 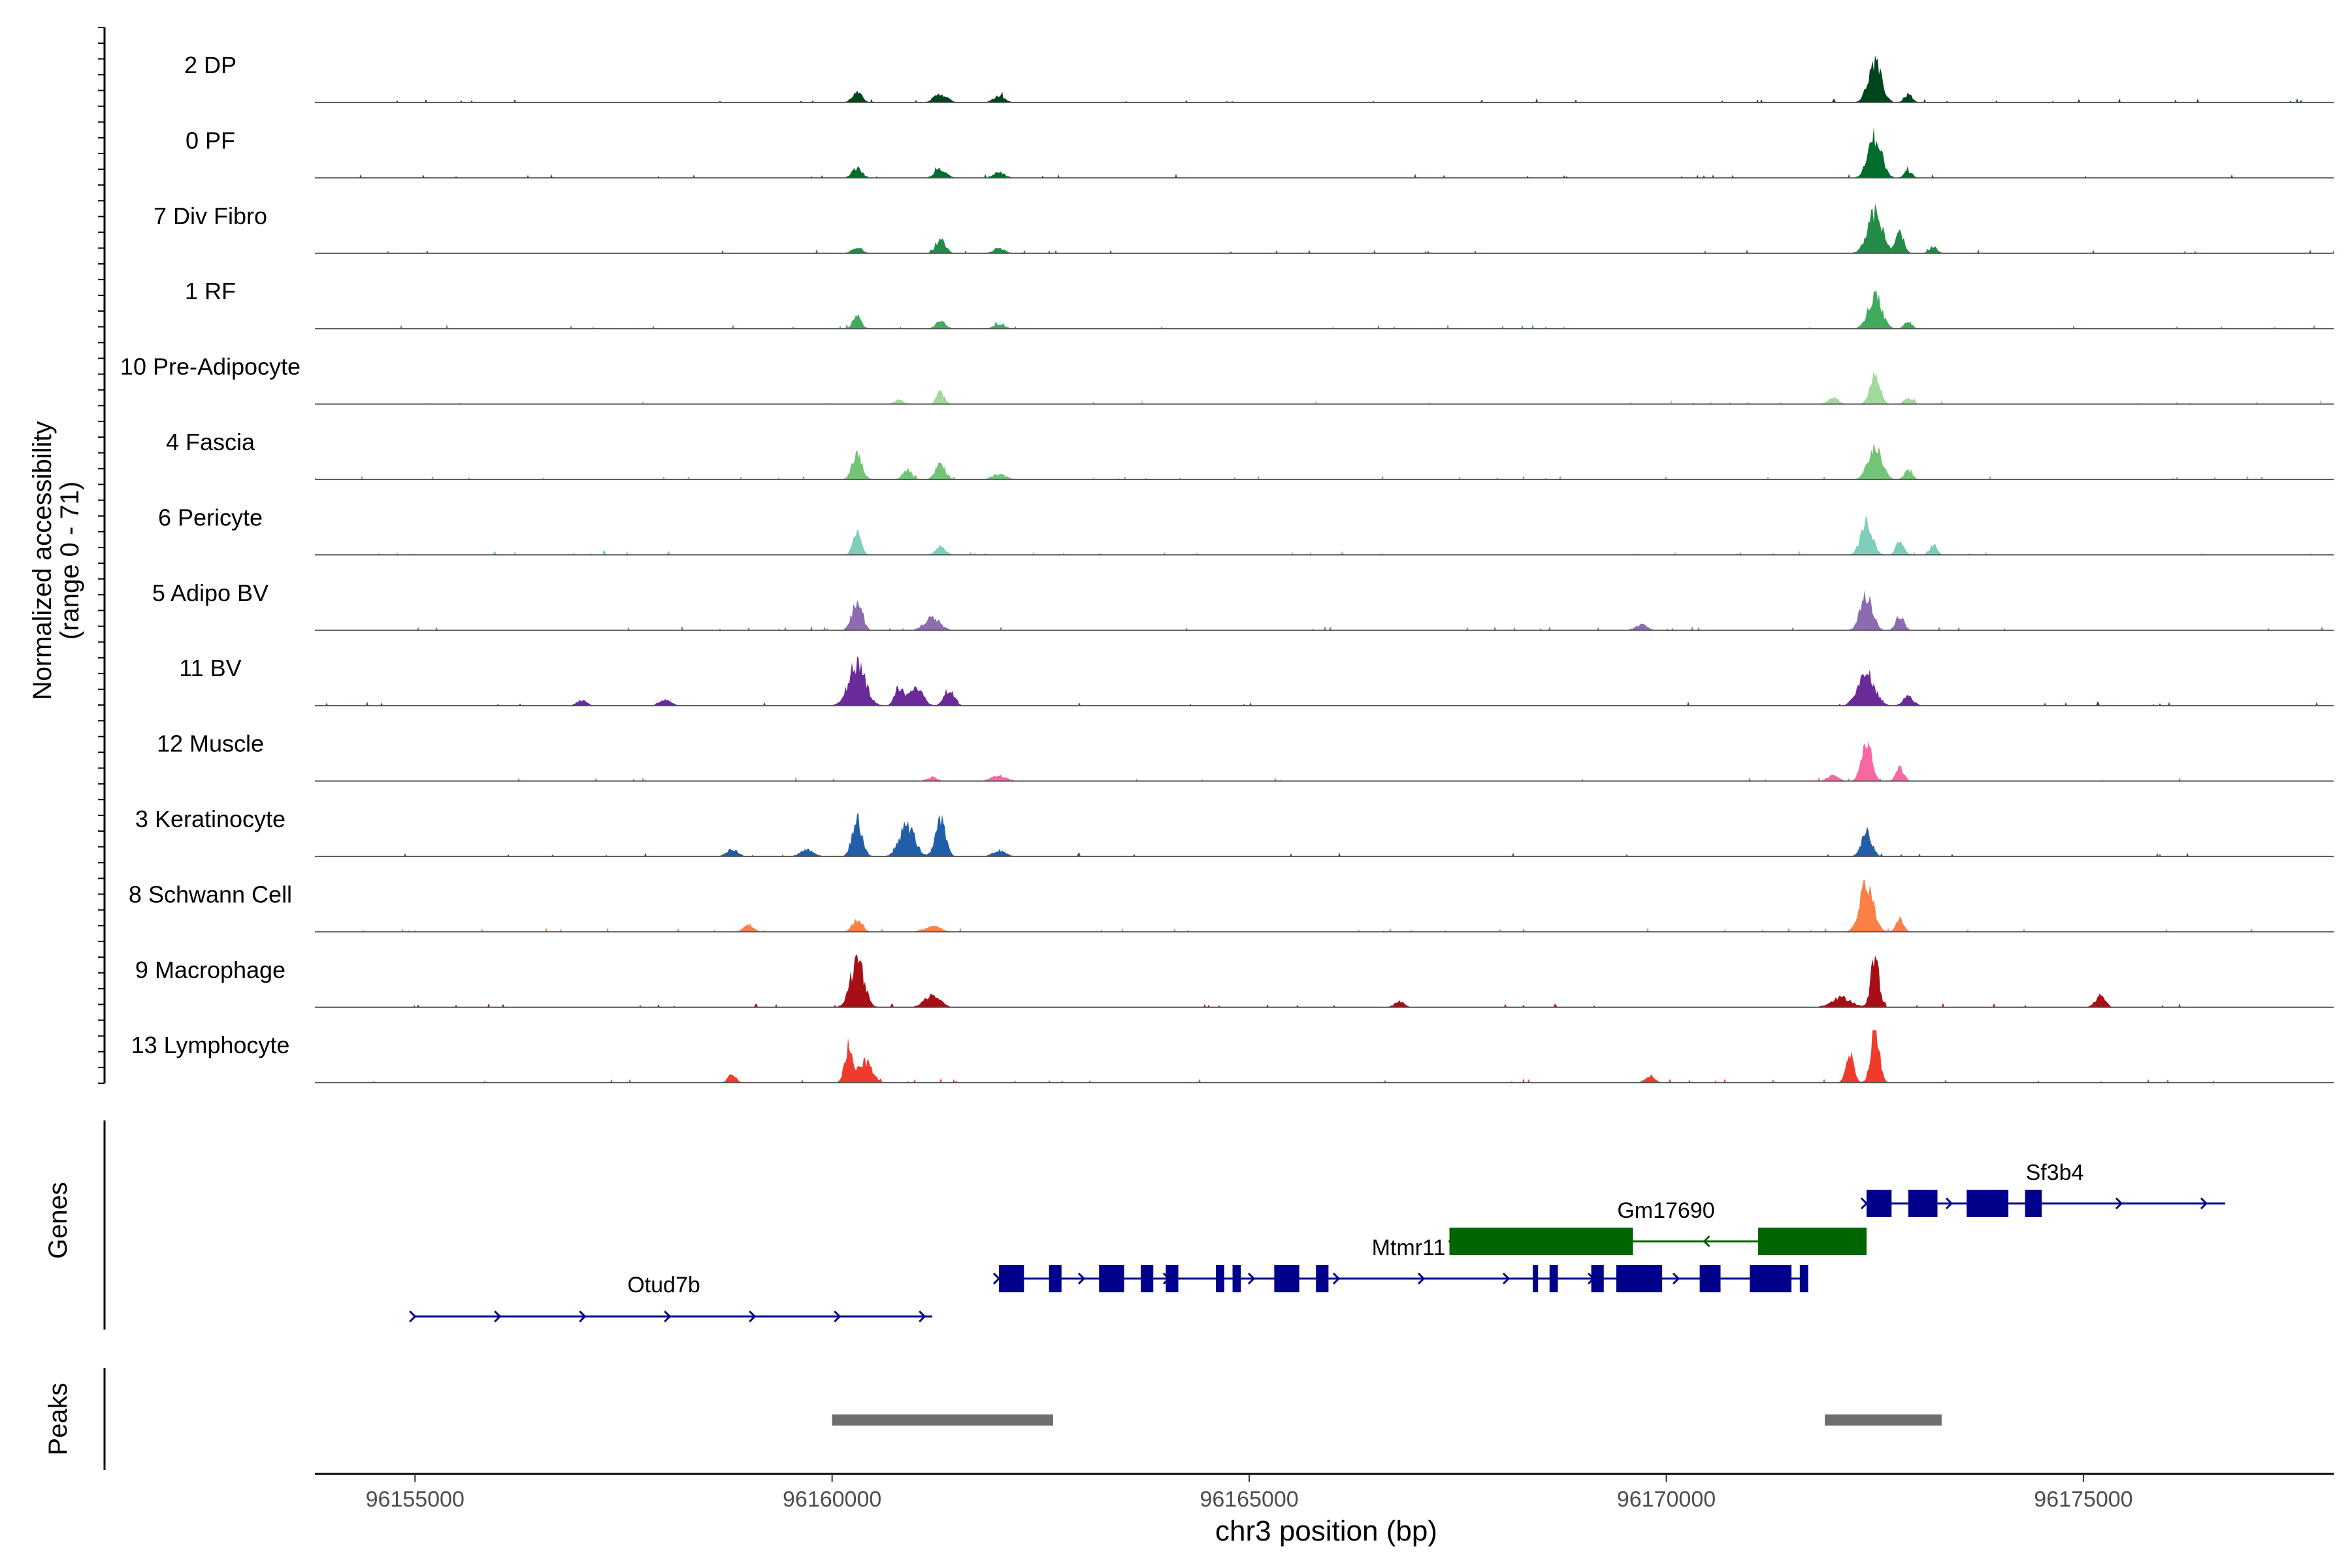 What do you see at coordinates (1227, 379) in the screenshot?
I see `track-10-pre-adipocyte: 10 Pre-Adipocyte` at bounding box center [1227, 379].